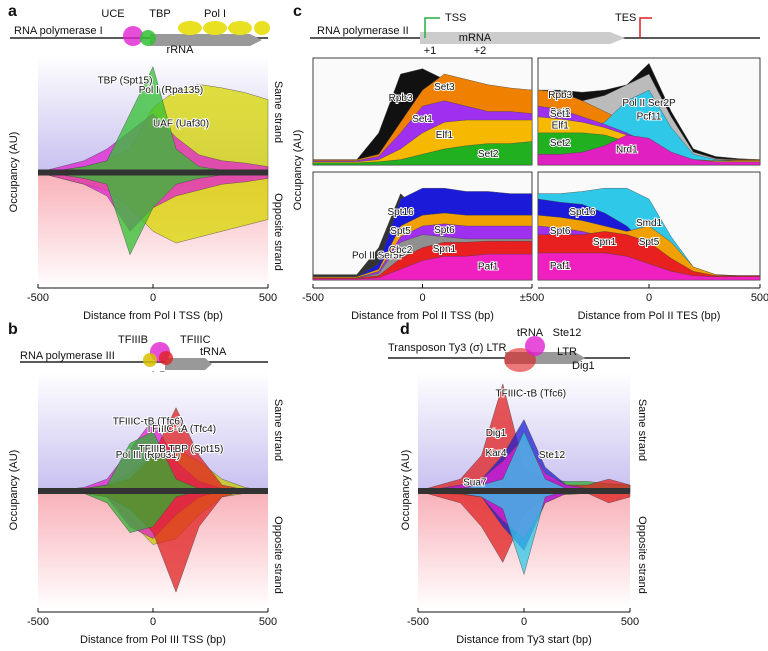 This screenshot has width=768, height=651. Describe the element at coordinates (13, 329) in the screenshot. I see `panel-letter: b` at that location.